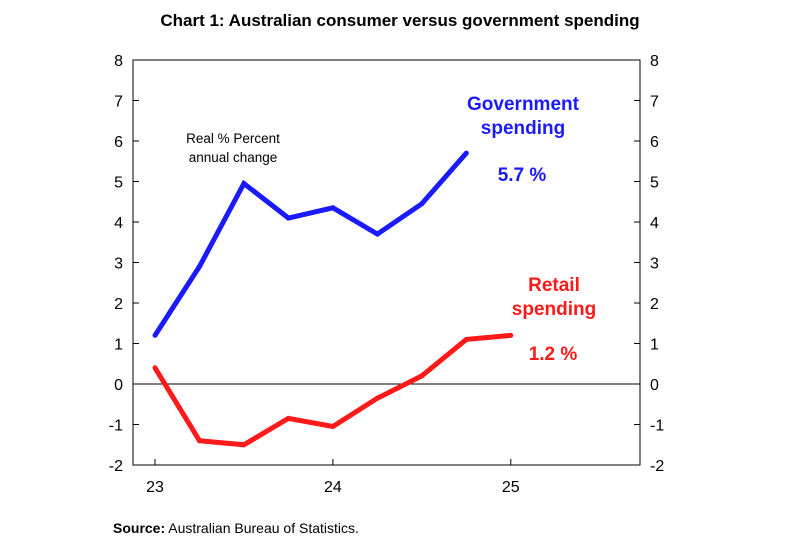  Describe the element at coordinates (233, 157) in the screenshot. I see `y-unit-note-line-2: annual change` at that location.